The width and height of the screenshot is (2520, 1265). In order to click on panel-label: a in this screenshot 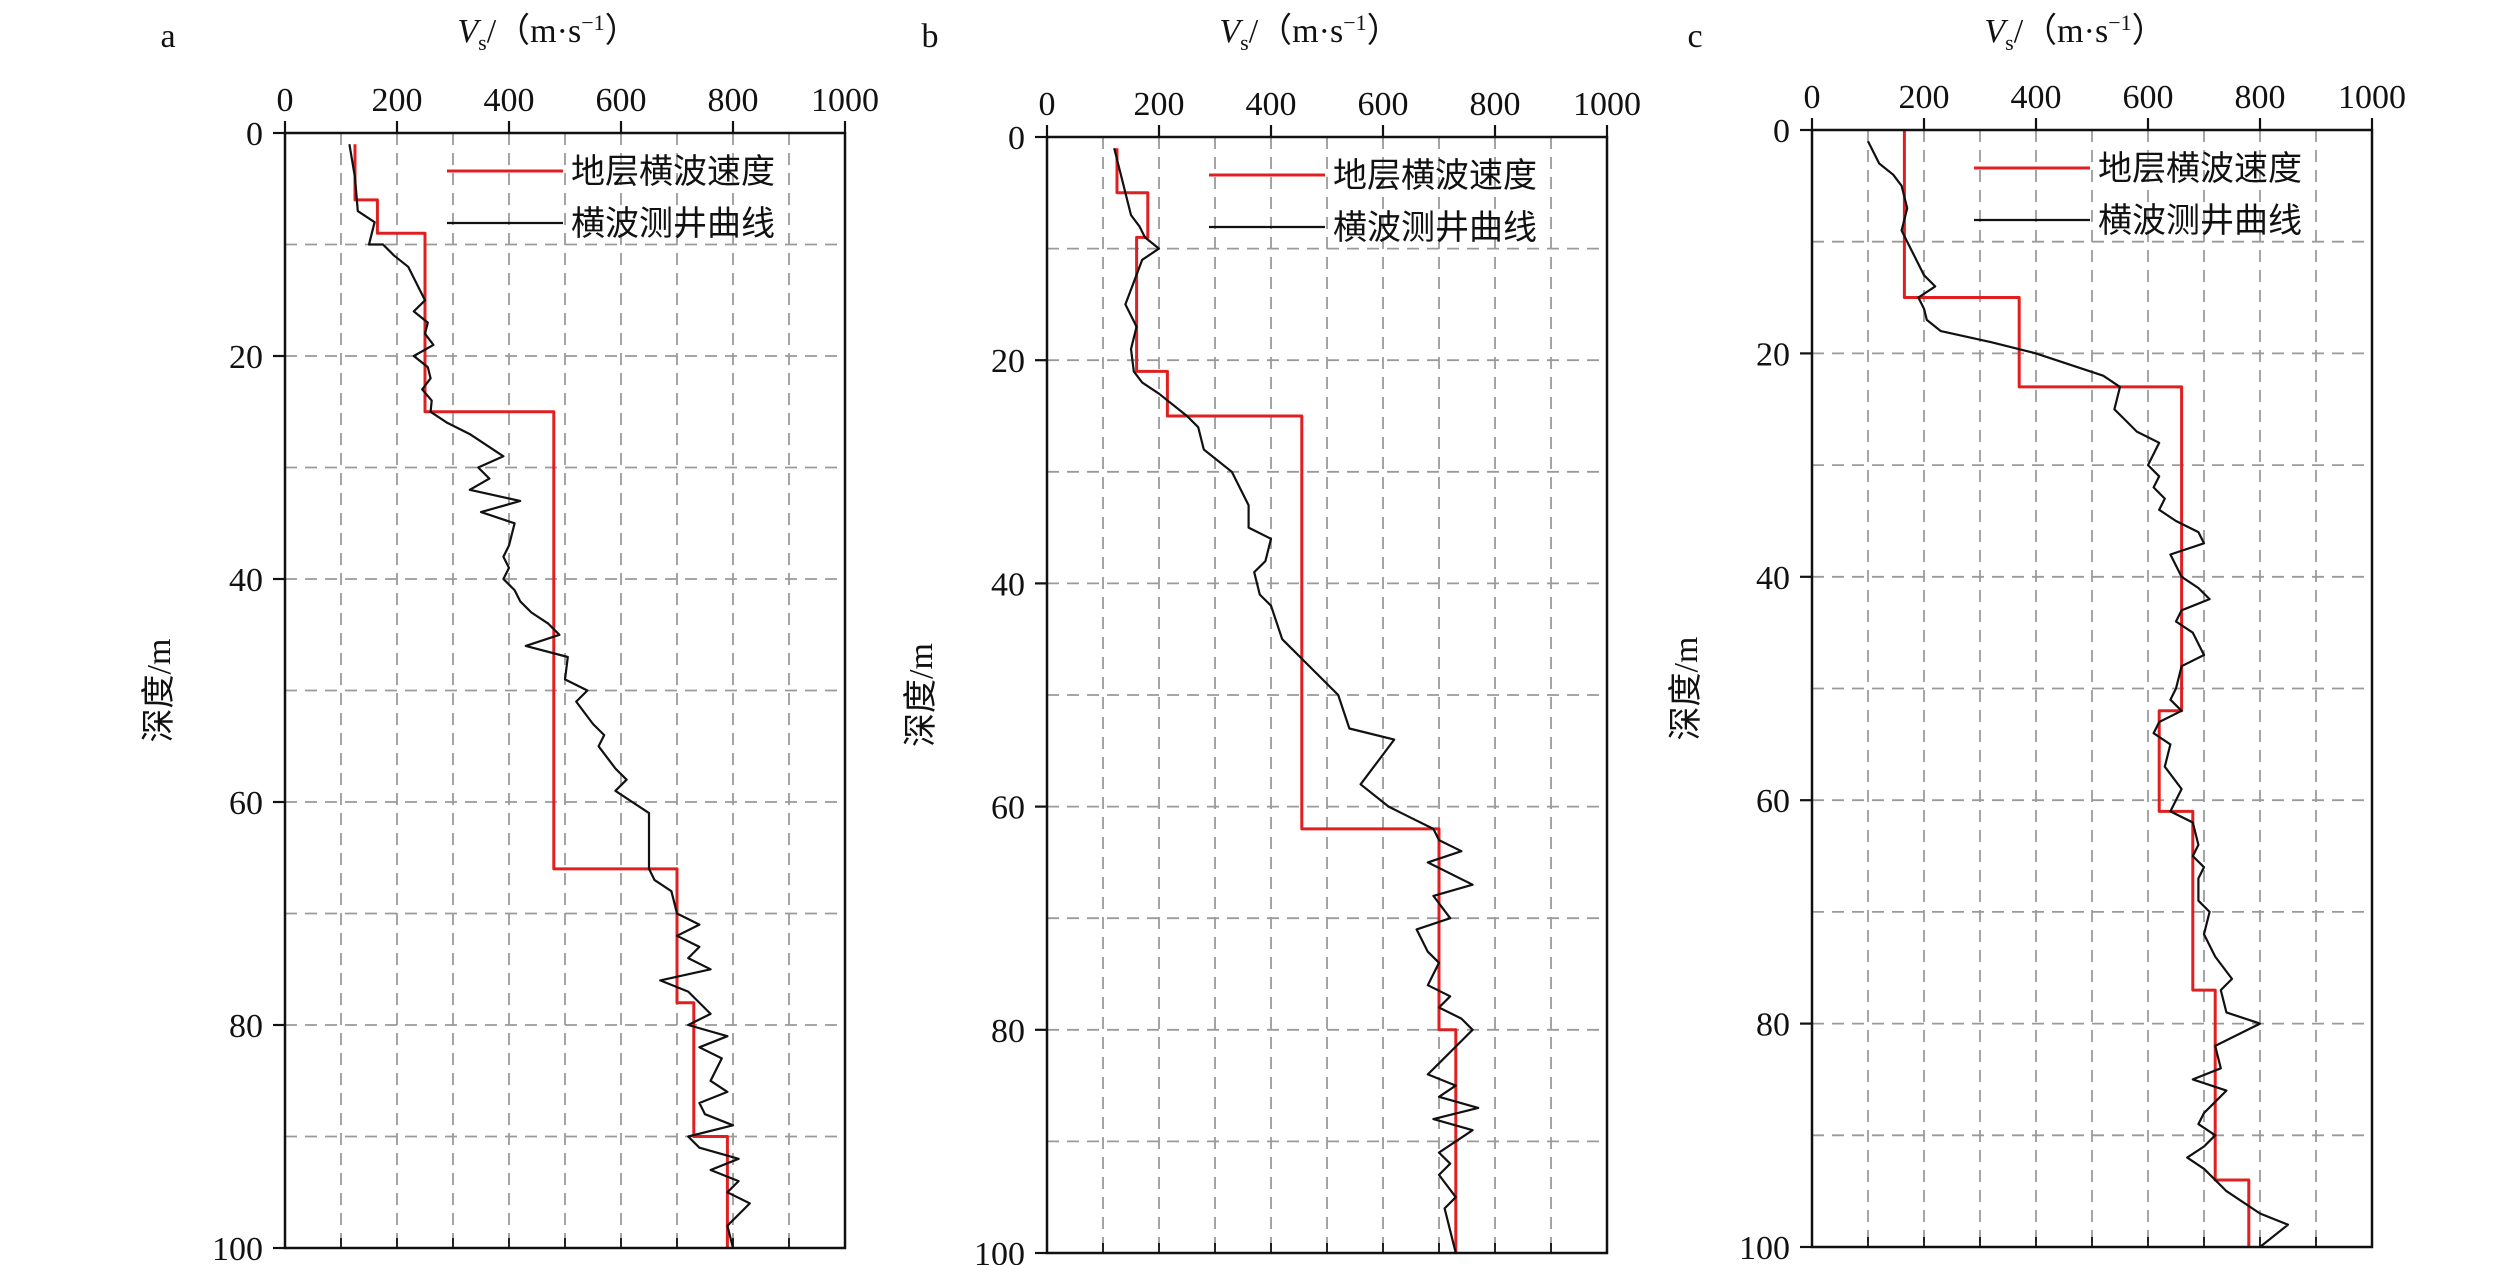, I will do `click(167, 36)`.